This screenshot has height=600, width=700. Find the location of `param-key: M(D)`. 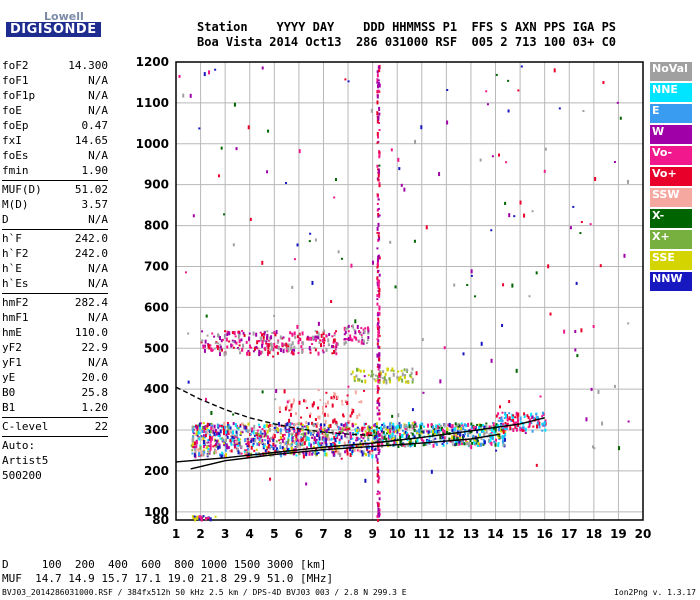

param-key: M(D) is located at coordinates (15, 204).